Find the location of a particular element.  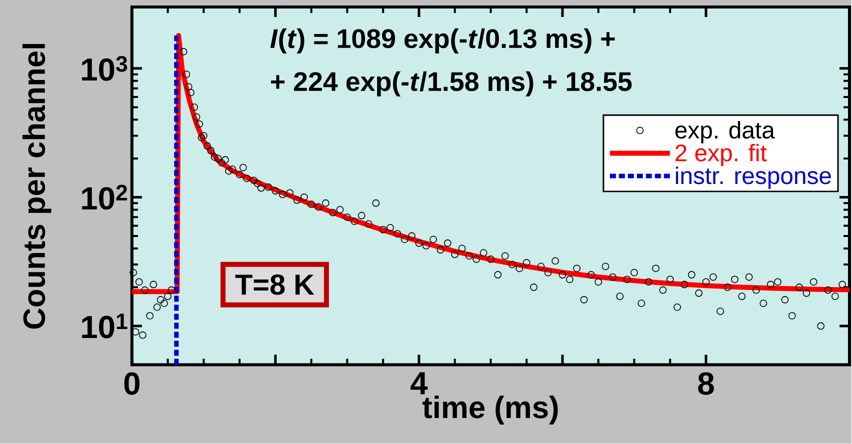

legend-label: 2 exp. fit is located at coordinates (721, 155).